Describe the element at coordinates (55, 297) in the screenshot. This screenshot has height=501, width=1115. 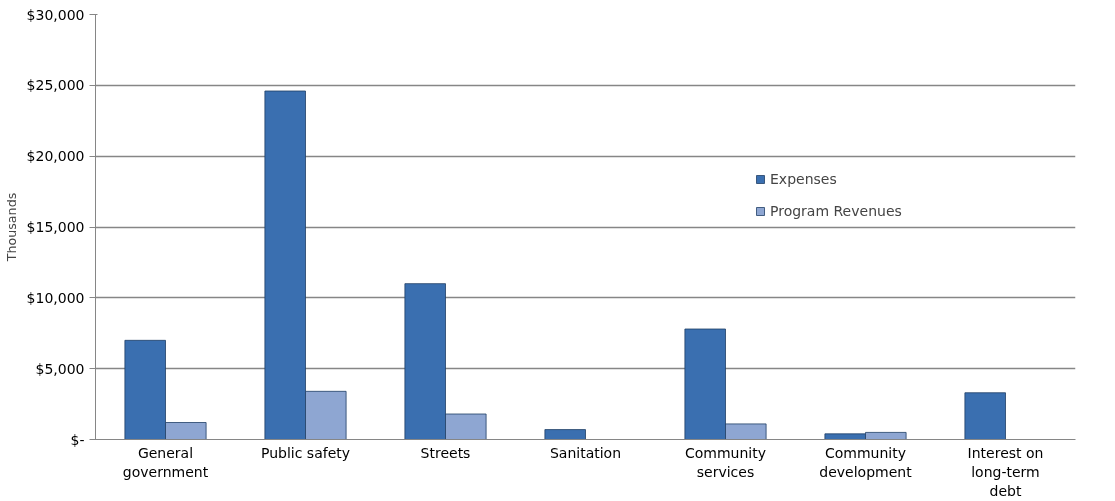
I see `y-tick-label: $10,000` at that location.